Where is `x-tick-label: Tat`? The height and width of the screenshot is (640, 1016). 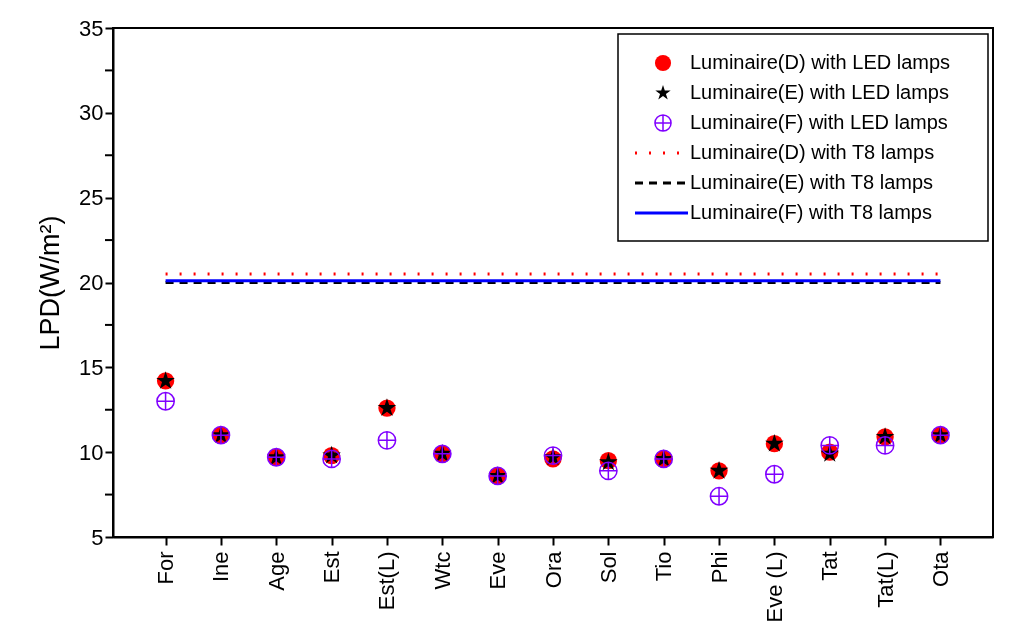
x-tick-label: Tat is located at coordinates (830, 566).